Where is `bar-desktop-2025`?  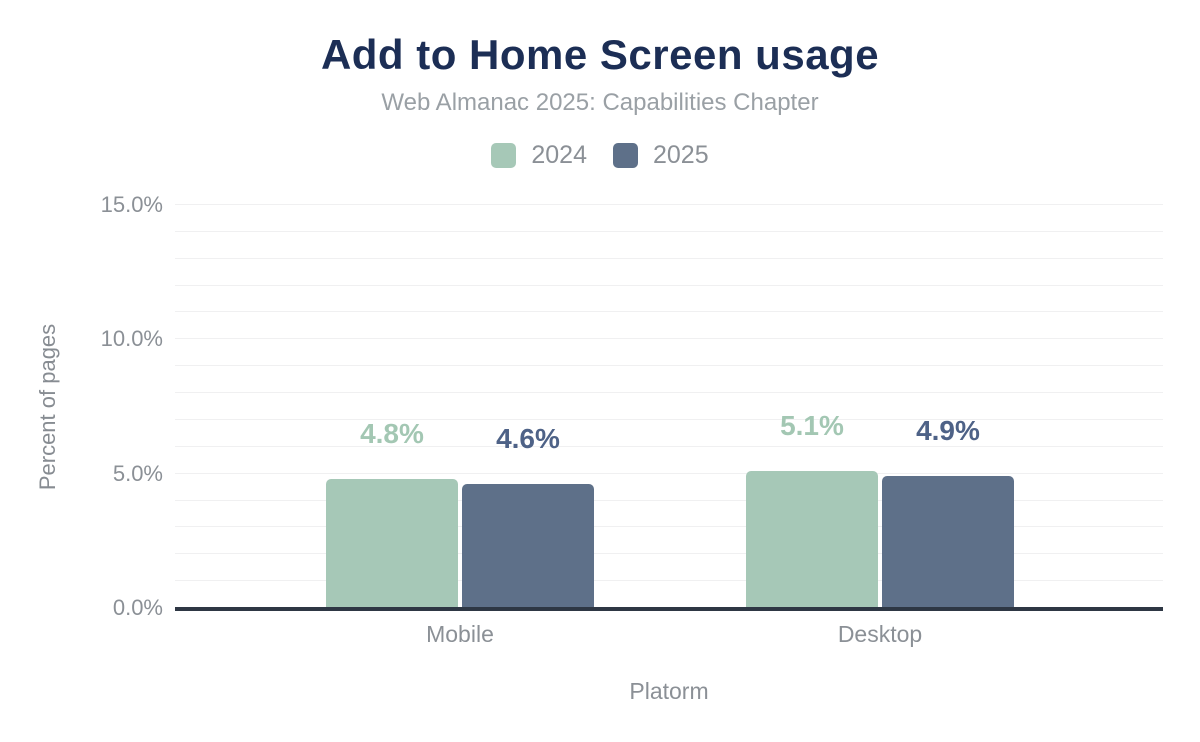
bar-desktop-2025 is located at coordinates (948, 542).